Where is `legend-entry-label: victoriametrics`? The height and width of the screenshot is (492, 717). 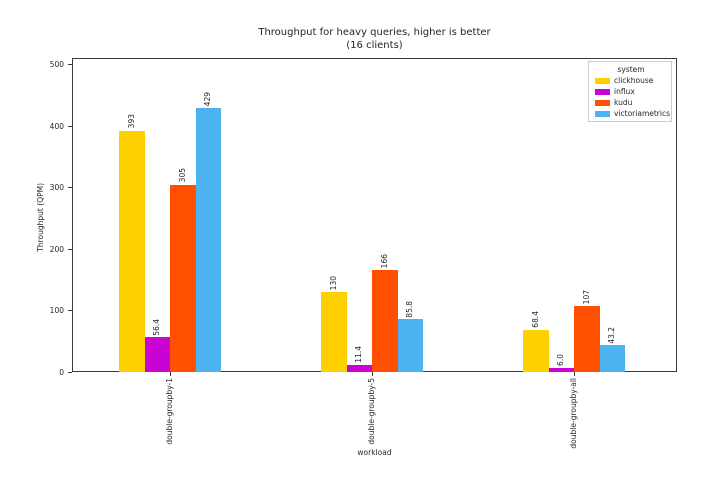 legend-entry-label: victoriametrics is located at coordinates (642, 113).